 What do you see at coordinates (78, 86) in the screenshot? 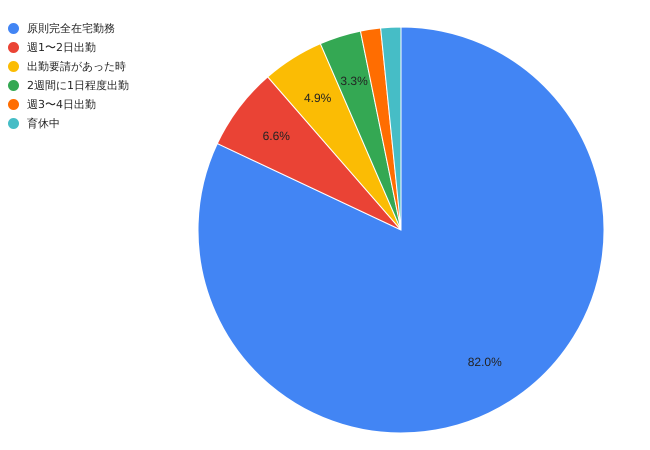
I see `legend-label: 2週間に1日程度出勤` at bounding box center [78, 86].